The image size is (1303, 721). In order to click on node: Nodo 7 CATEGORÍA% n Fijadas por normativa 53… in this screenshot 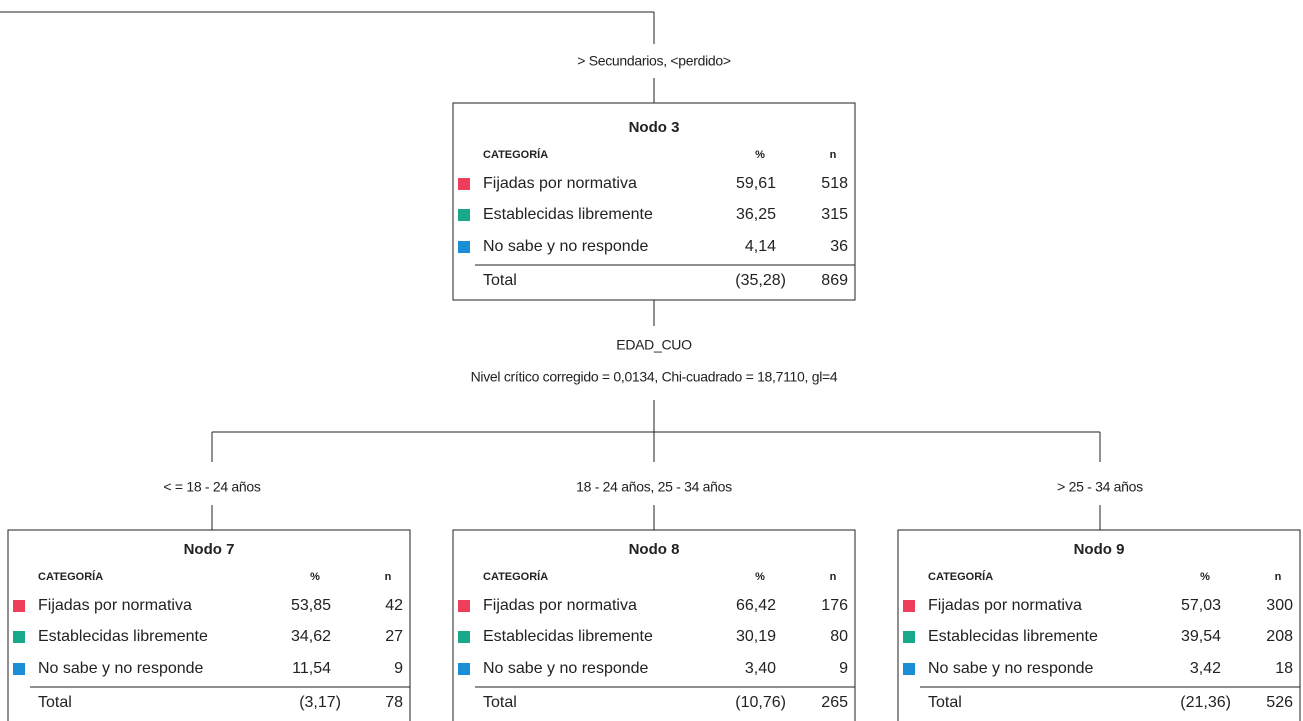, I will do `click(209, 625)`.